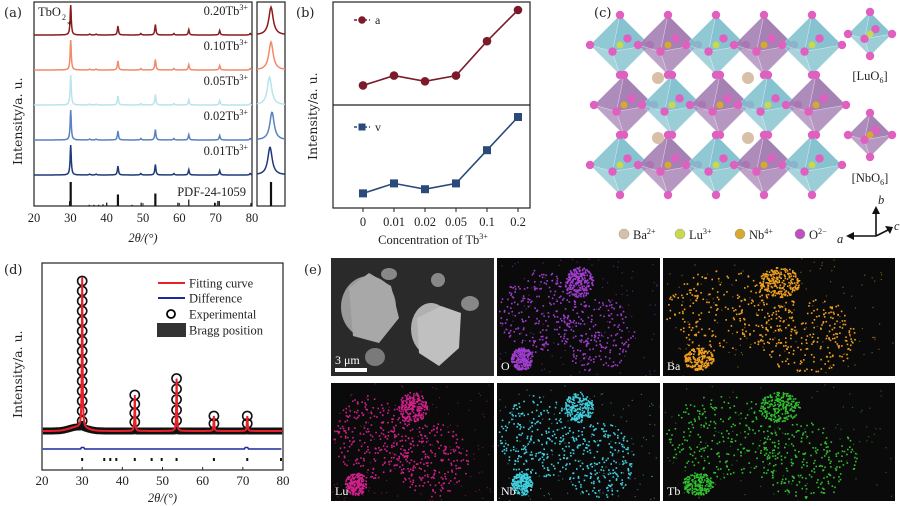 This screenshot has height=506, width=900. Describe the element at coordinates (578, 317) in the screenshot. I see `eds-map-o: O` at that location.